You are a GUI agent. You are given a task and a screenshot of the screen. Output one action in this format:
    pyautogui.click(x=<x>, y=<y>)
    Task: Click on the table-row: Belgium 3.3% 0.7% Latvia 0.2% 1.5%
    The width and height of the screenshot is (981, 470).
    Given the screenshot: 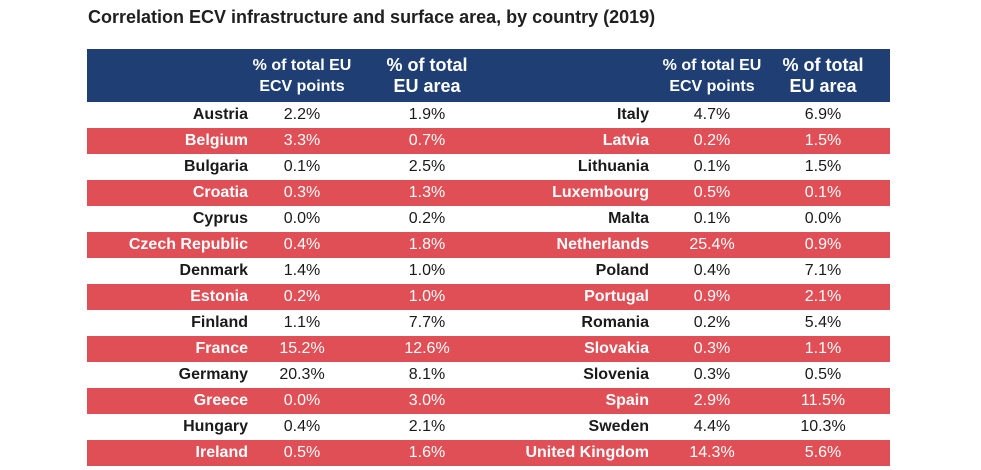 What is the action you would take?
    pyautogui.click(x=488, y=141)
    